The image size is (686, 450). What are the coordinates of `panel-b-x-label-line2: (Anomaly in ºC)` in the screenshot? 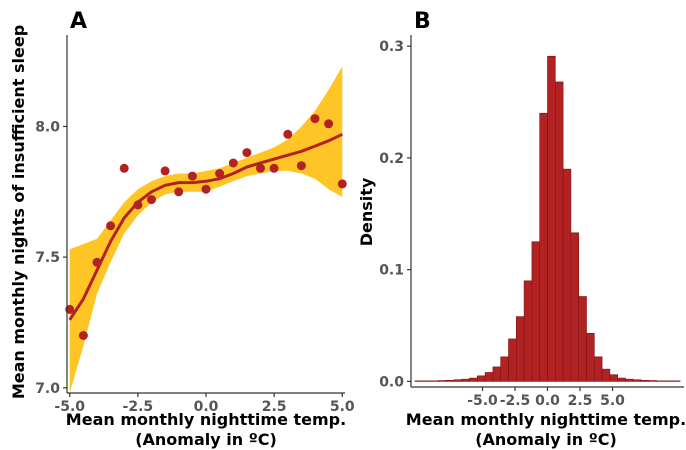 It's located at (546, 439).